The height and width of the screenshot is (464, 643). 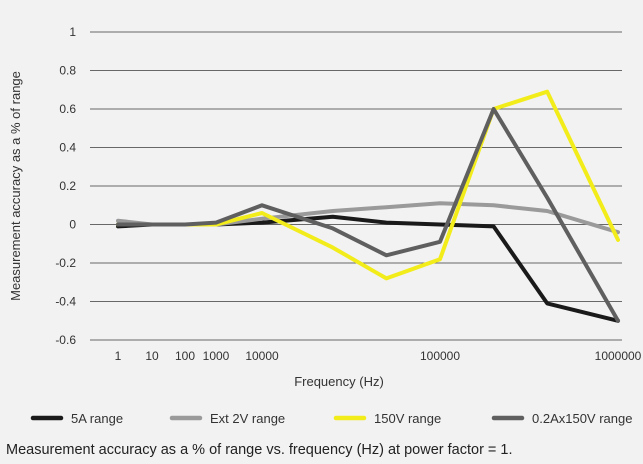 What do you see at coordinates (378, 356) in the screenshot?
I see `x-tick-labels: 1 10 100 1000 10000 100000 1000000` at bounding box center [378, 356].